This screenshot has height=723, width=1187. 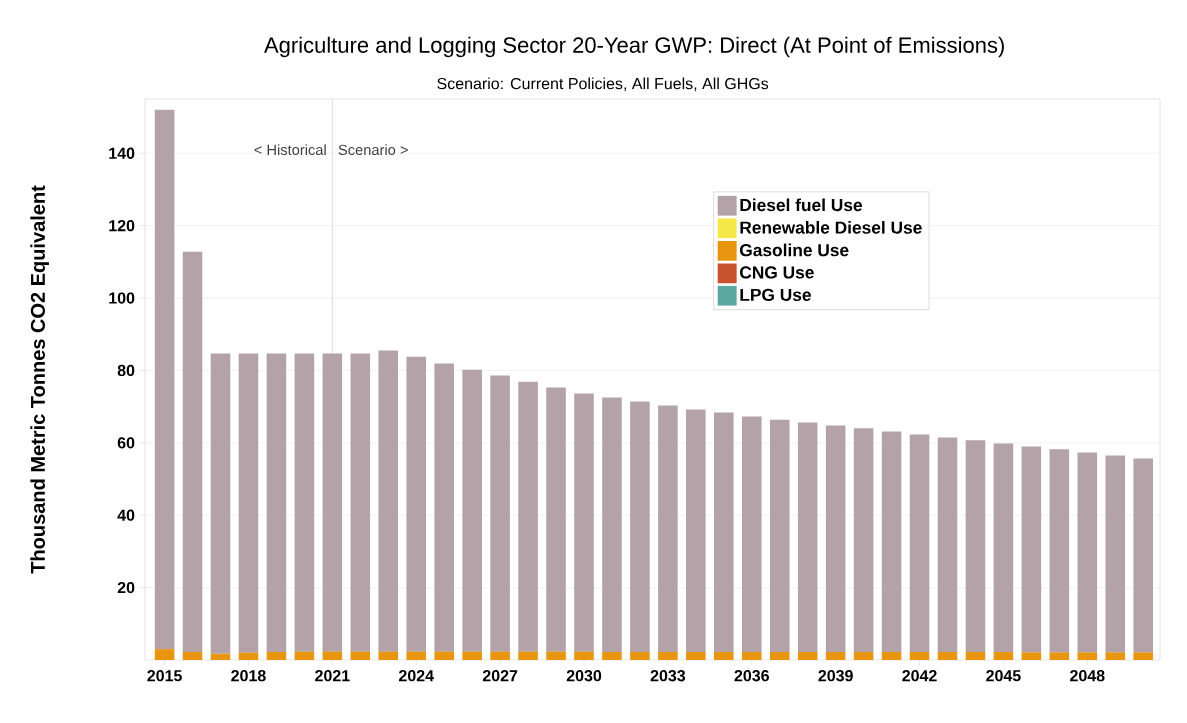 I want to click on chart-subtitle: Scenario: Current Policies, All Fuels, All GHGs, so click(x=603, y=84).